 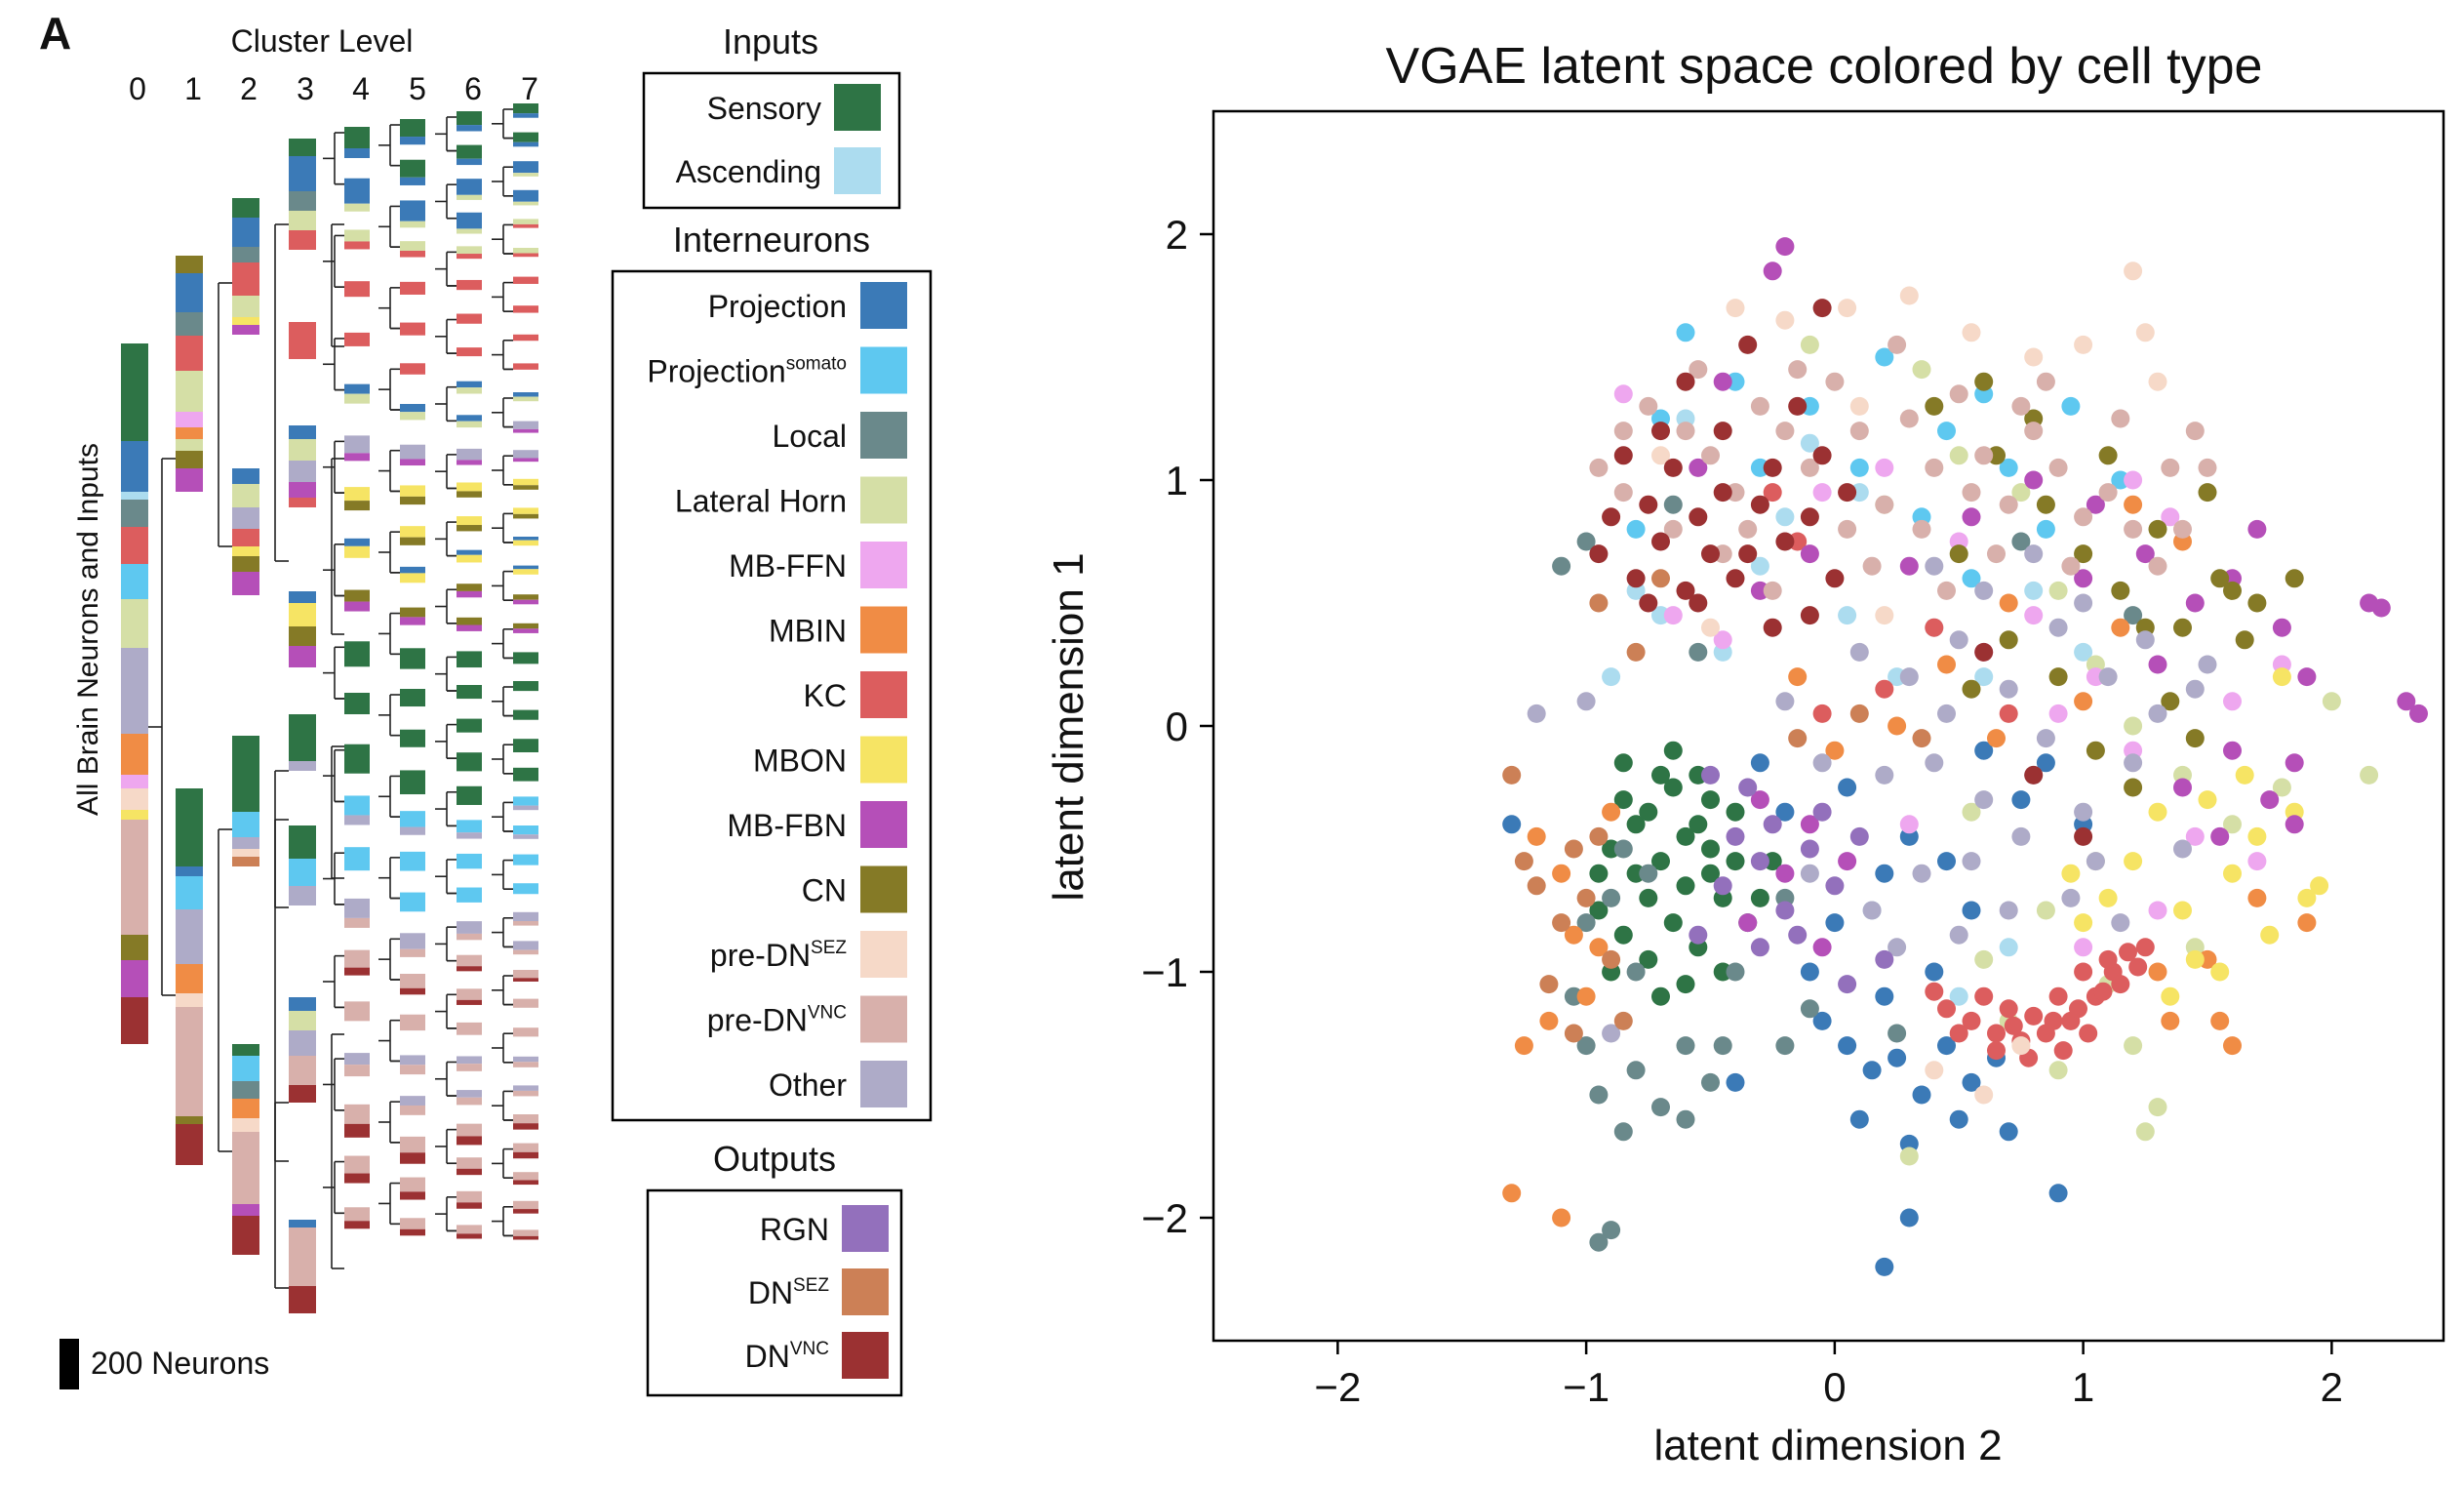 What do you see at coordinates (1827, 1446) in the screenshot?
I see `x-axis-label: latent dimension 2` at bounding box center [1827, 1446].